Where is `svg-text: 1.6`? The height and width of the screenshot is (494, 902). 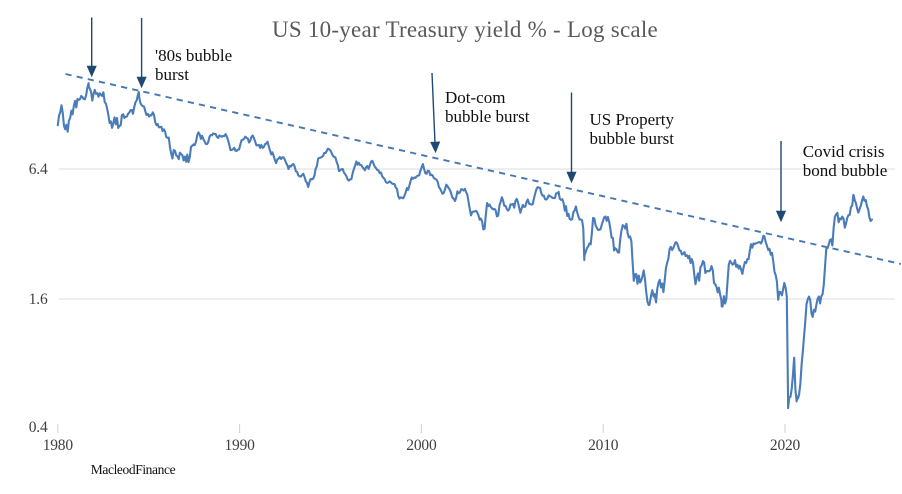
svg-text: 1.6 is located at coordinates (38, 299).